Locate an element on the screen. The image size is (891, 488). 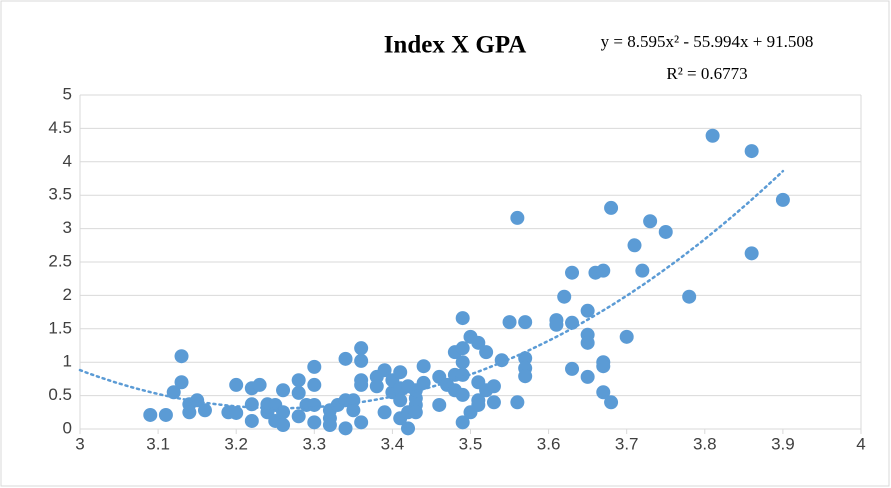
y-tick-label: 4.5 is located at coordinates (60, 127).